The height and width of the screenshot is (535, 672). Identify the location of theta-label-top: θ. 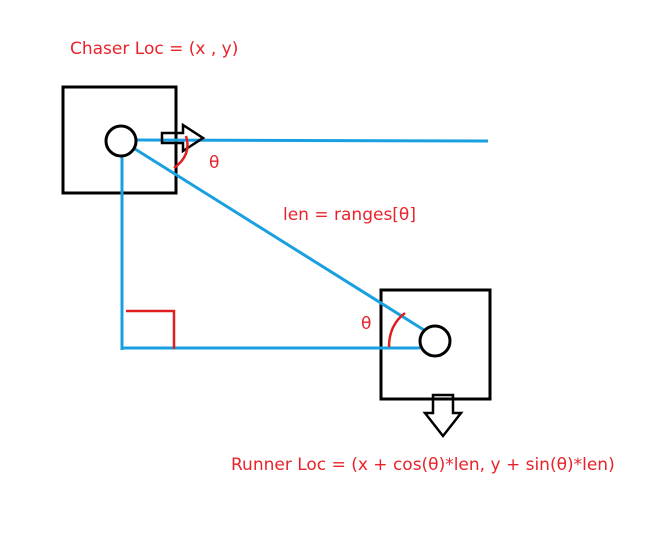
(214, 163).